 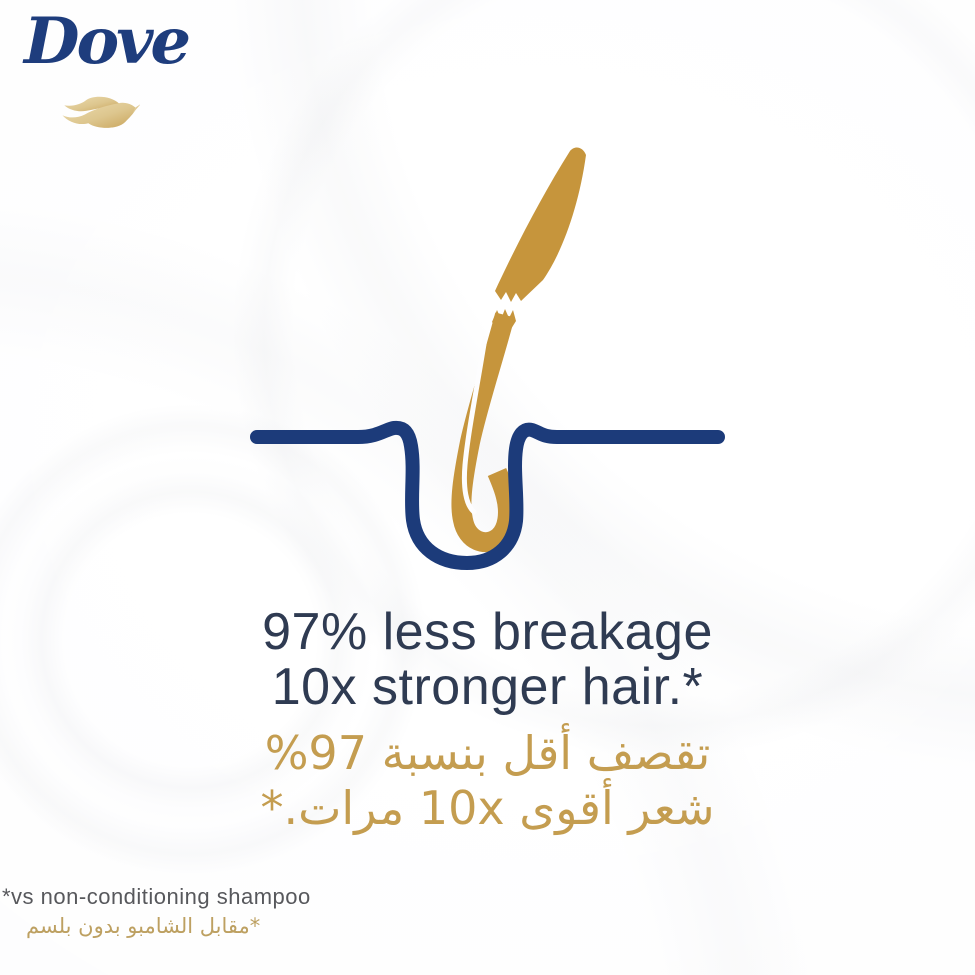 I want to click on claim-arabic: تقصف أقل بنسبة 97% شعر أقوى 10x مرات.*, so click(x=487, y=781).